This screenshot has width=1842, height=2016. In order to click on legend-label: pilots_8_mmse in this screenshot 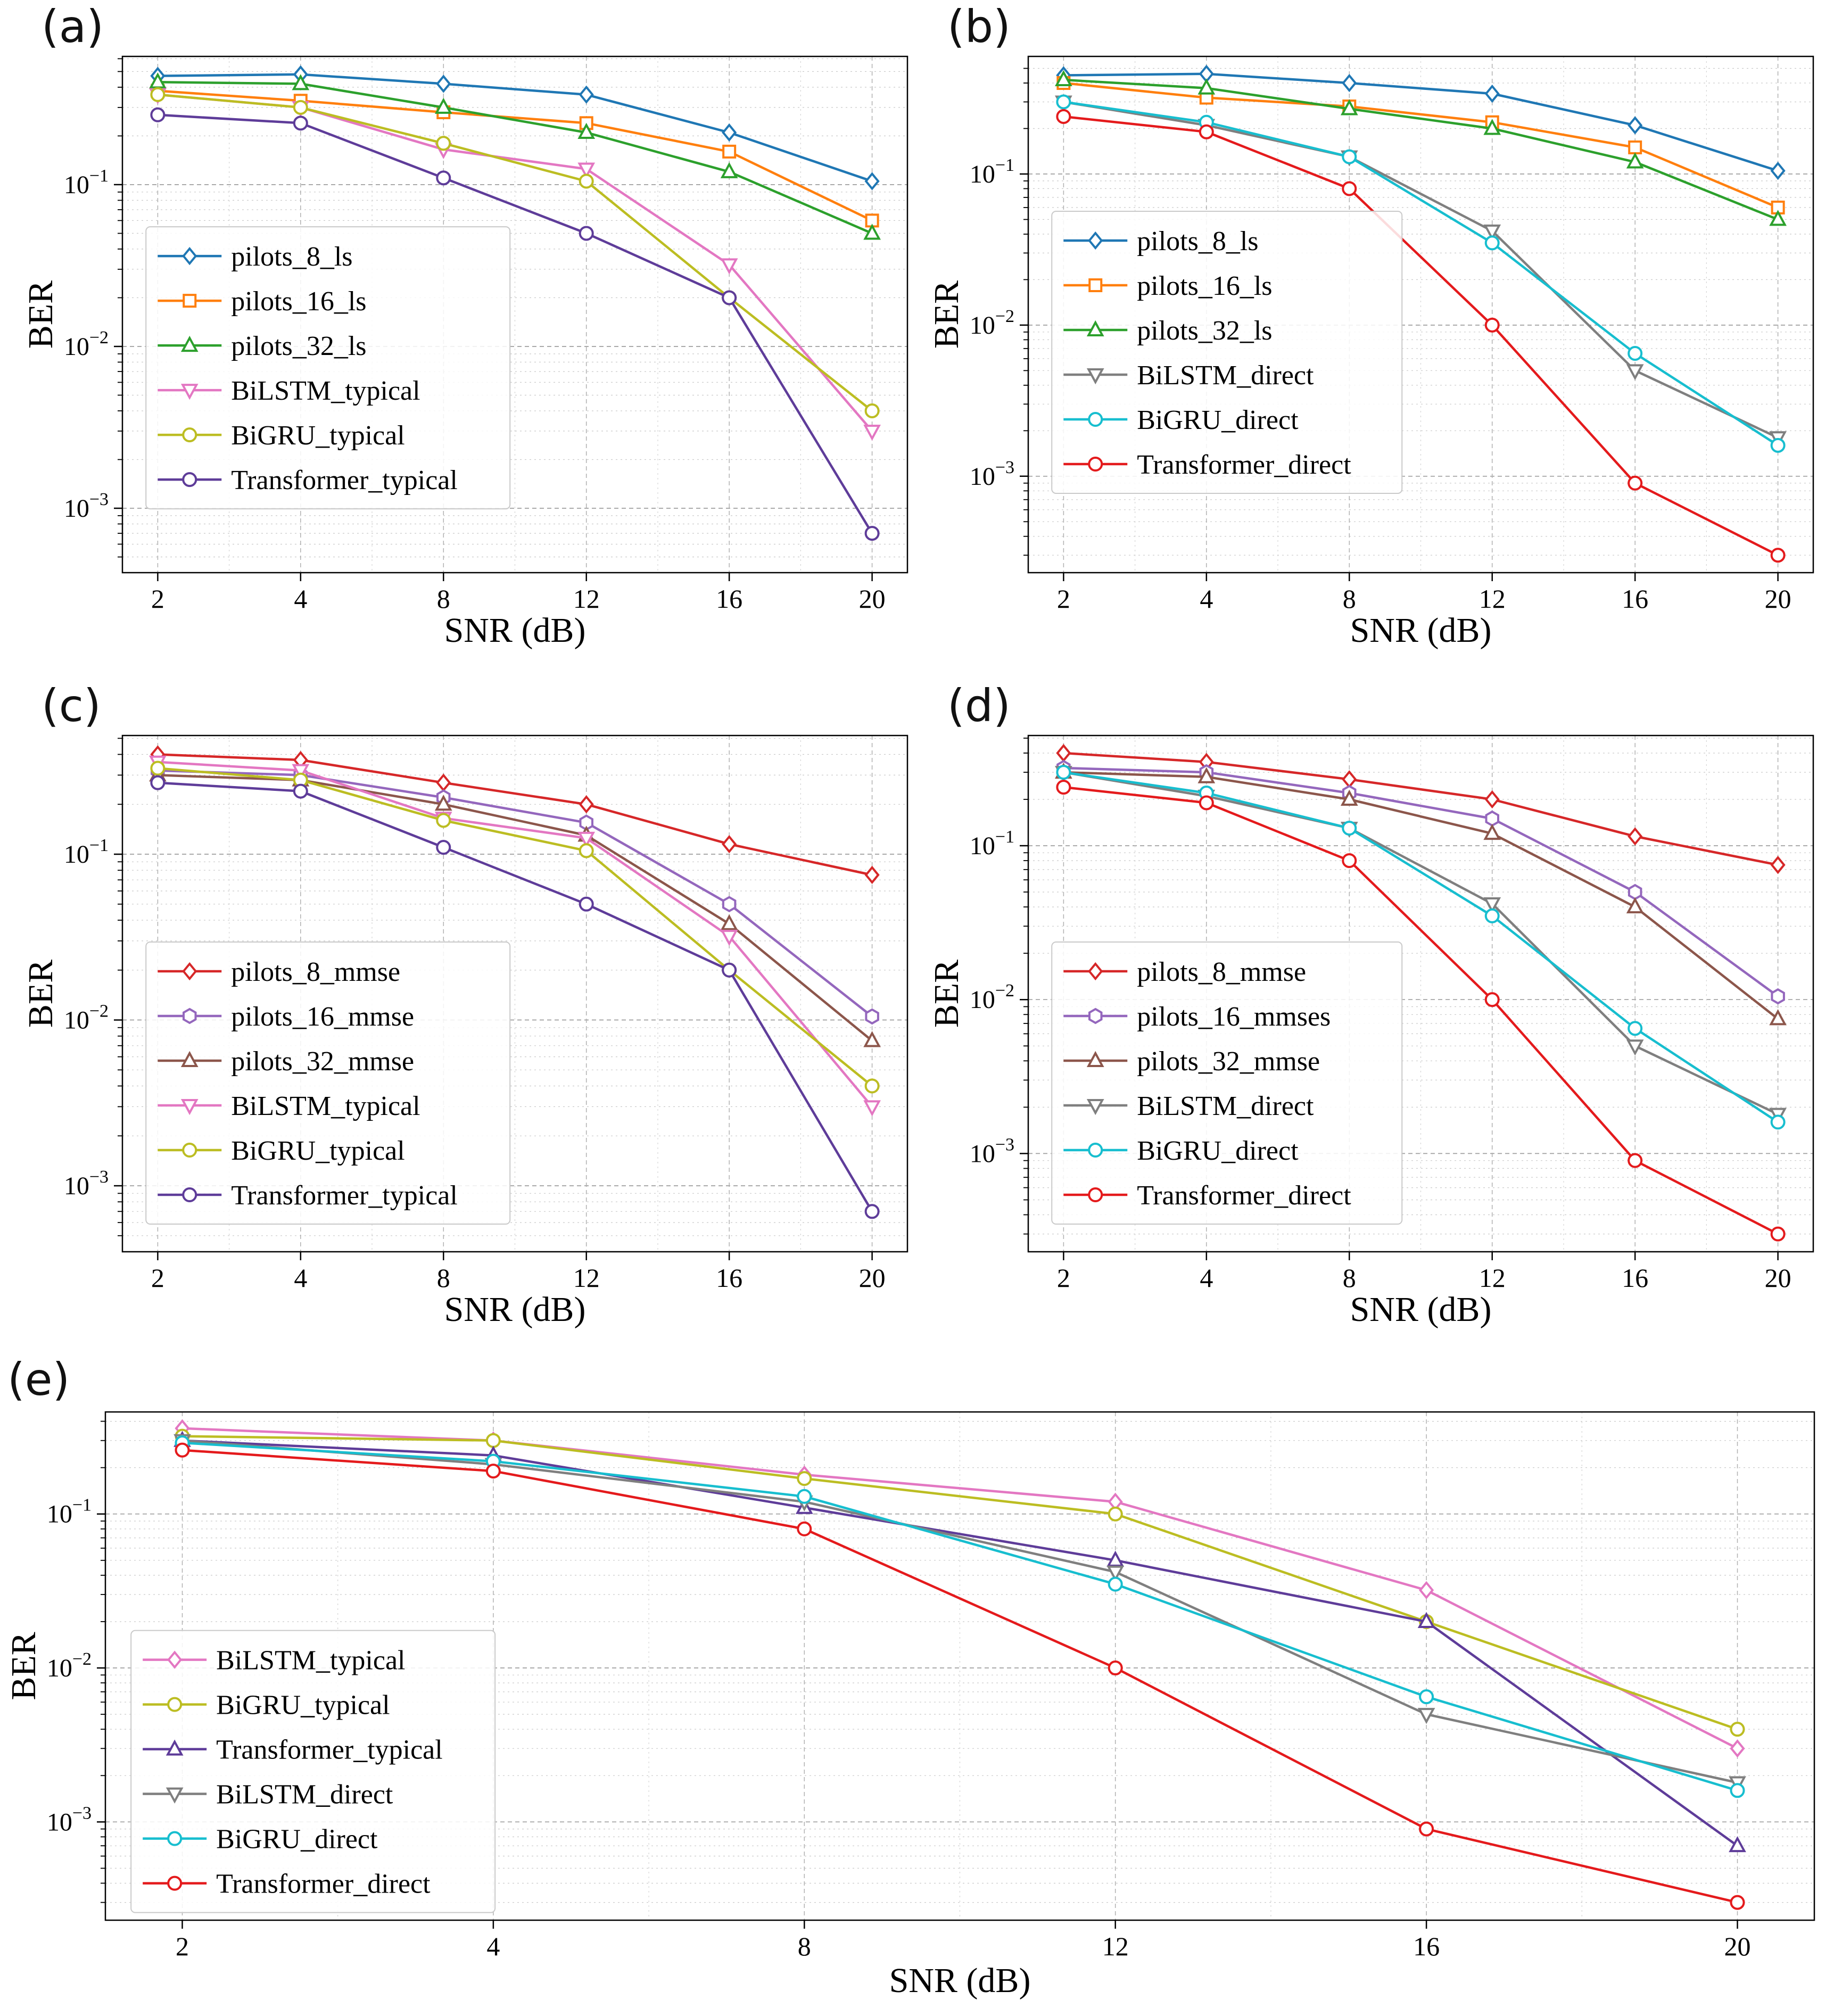, I will do `click(315, 972)`.